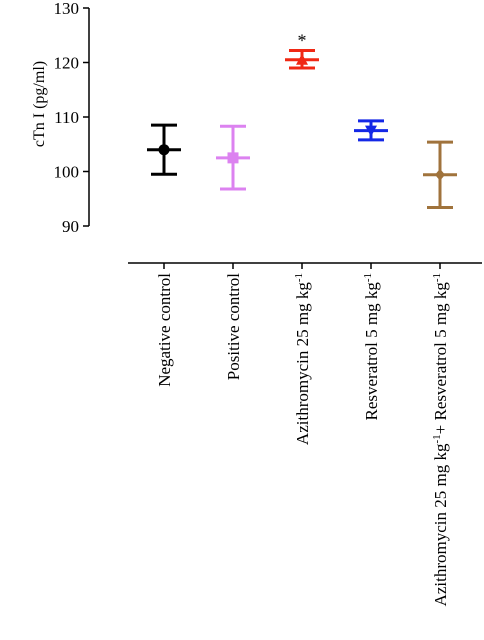 The image size is (484, 640). Describe the element at coordinates (302, 359) in the screenshot. I see `x-tick-label: Azithromycin 25 mg kg-1` at that location.